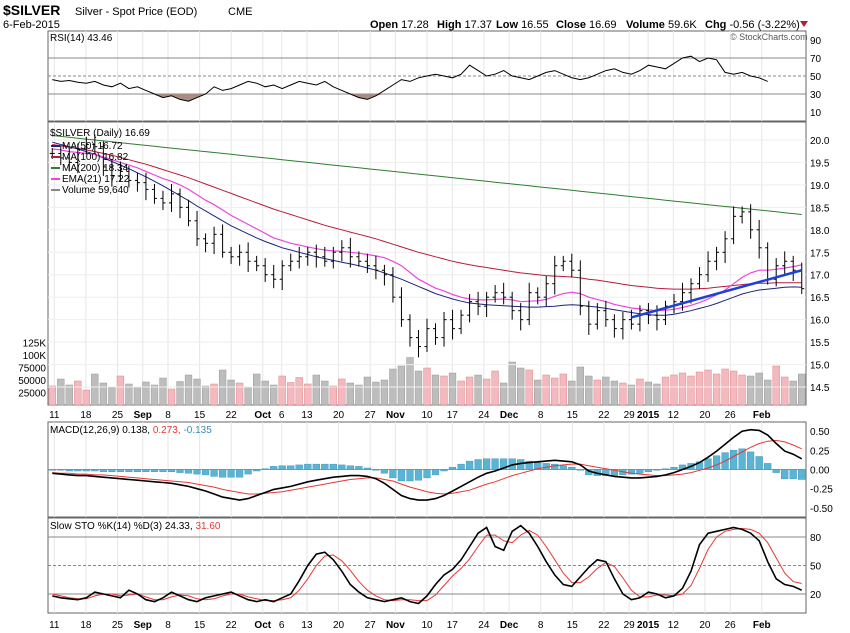  Describe the element at coordinates (674, 625) in the screenshot. I see `x-axis-tick-bottom: 12` at that location.